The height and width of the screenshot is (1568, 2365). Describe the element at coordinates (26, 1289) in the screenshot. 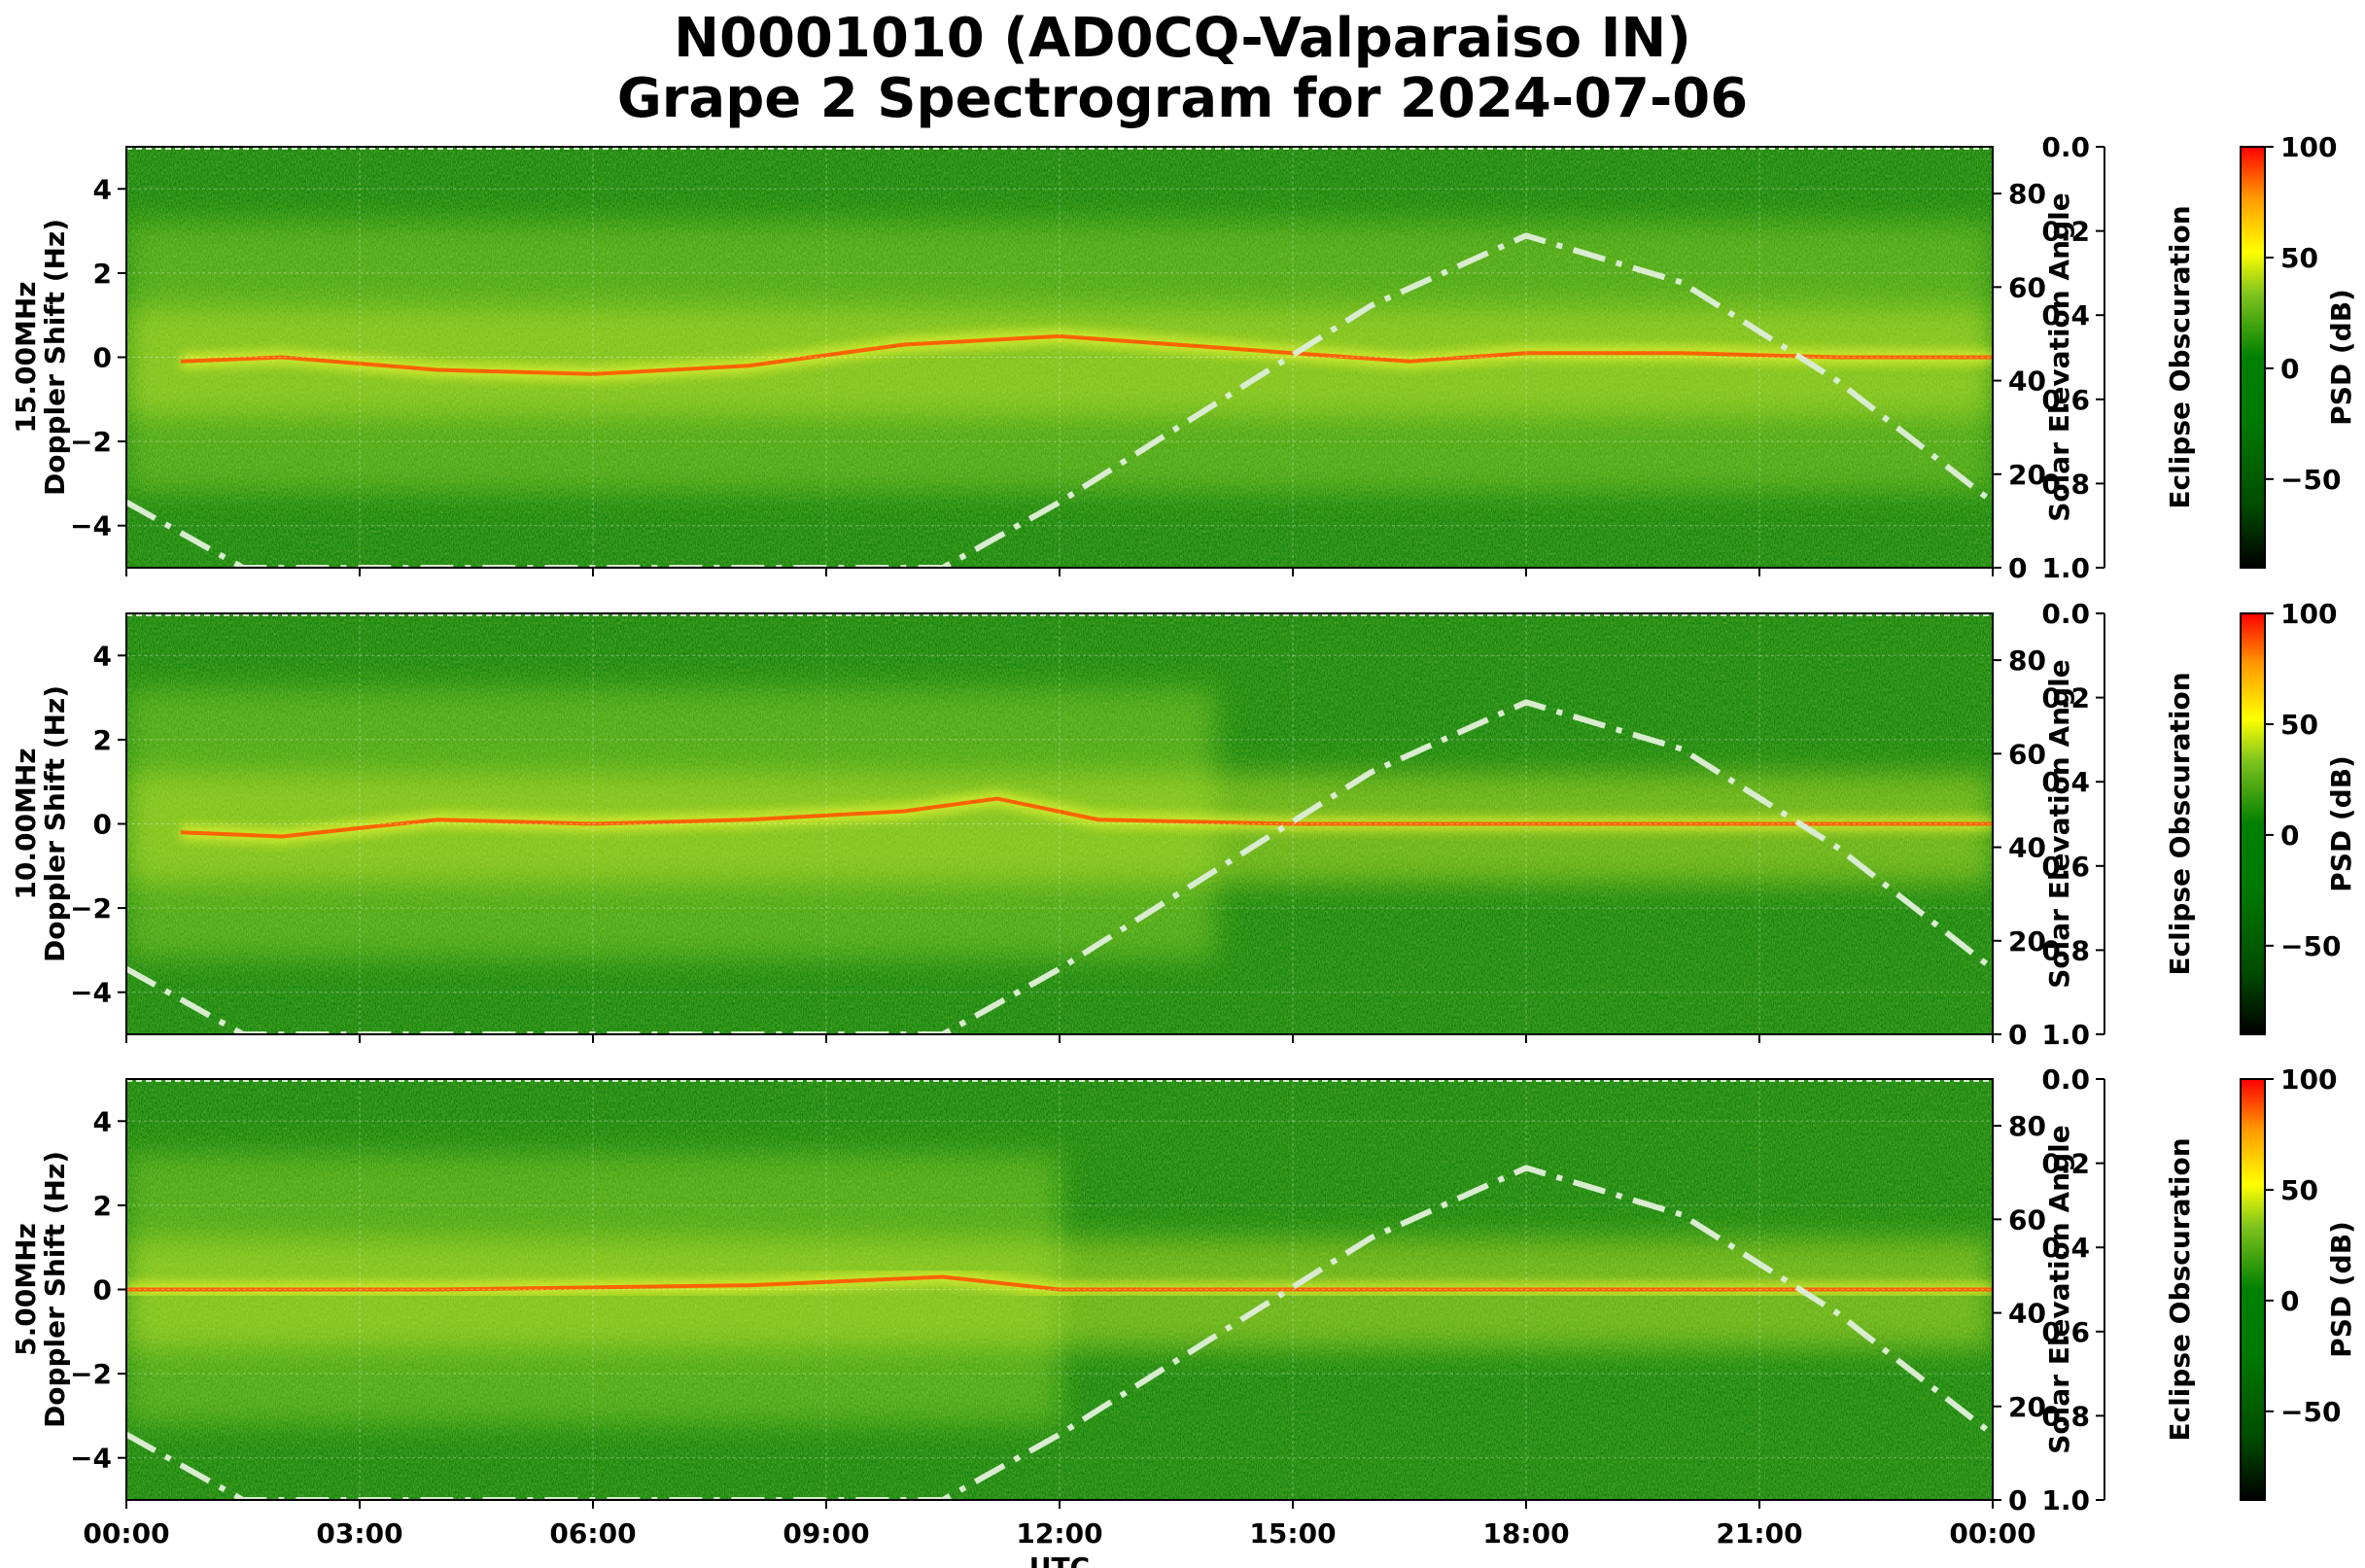

I see `frequency-label: 5.00MHz` at that location.